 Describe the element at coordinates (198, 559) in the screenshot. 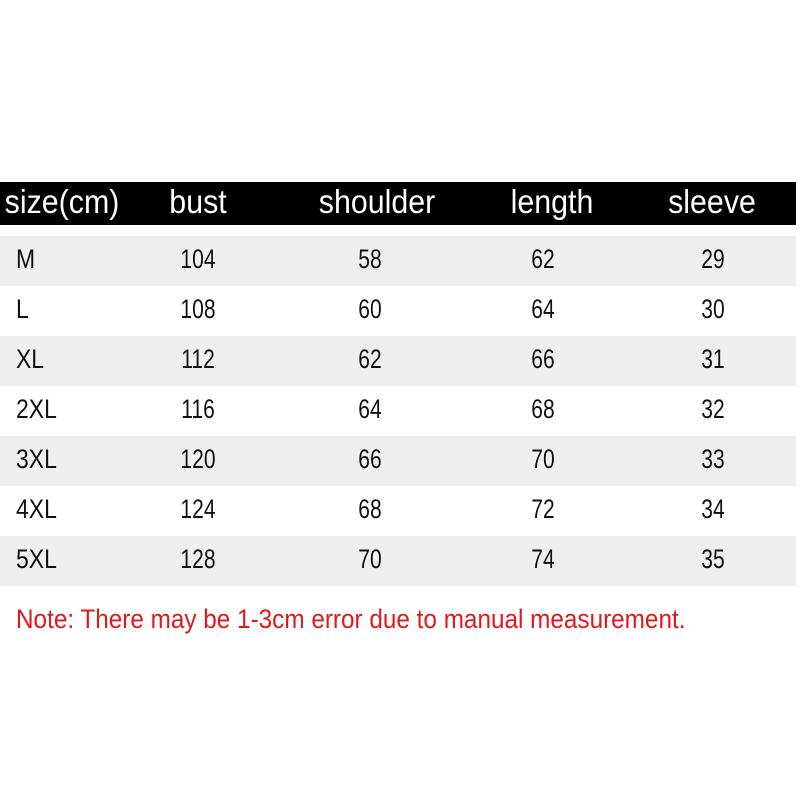

I see `cell-bust: 128` at that location.